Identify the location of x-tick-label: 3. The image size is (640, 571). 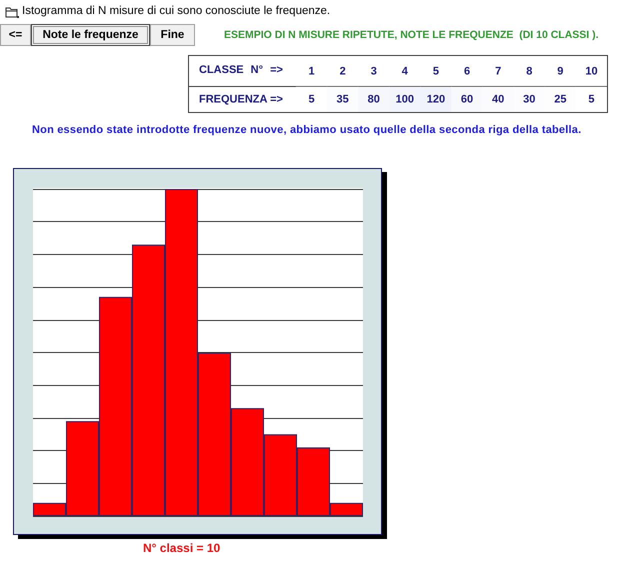
(373, 72).